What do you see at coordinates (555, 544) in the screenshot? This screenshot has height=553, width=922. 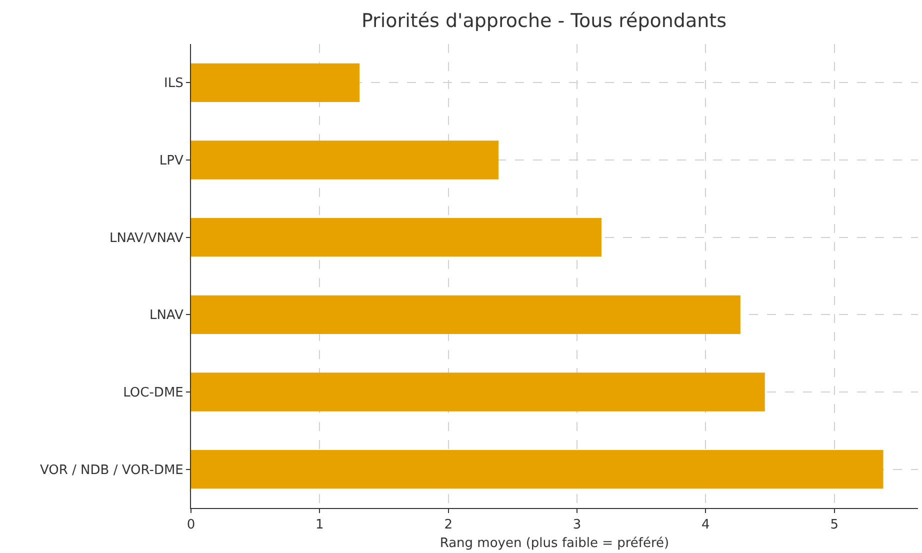 I see `x-axis-title: Rang moyen (plus faible = préféré)` at bounding box center [555, 544].